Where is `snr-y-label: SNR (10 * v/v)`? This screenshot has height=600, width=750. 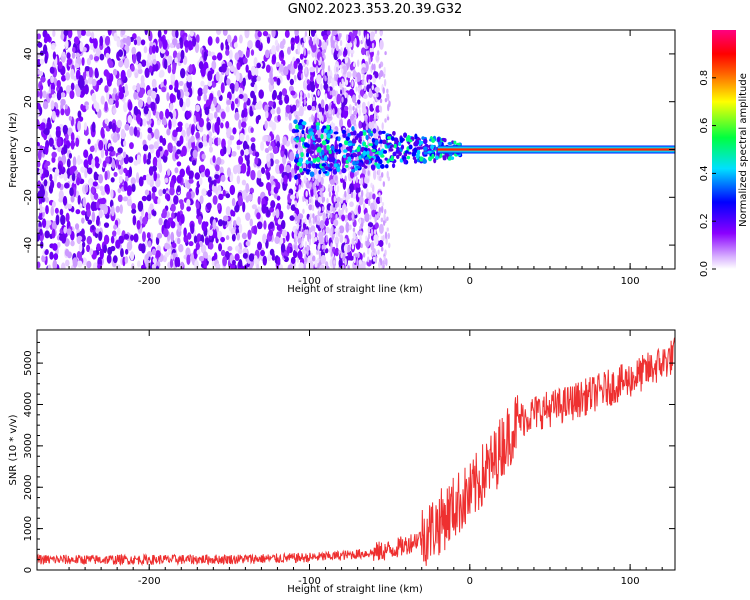
snr-y-label: SNR (10 * v/v) is located at coordinates (13, 449).